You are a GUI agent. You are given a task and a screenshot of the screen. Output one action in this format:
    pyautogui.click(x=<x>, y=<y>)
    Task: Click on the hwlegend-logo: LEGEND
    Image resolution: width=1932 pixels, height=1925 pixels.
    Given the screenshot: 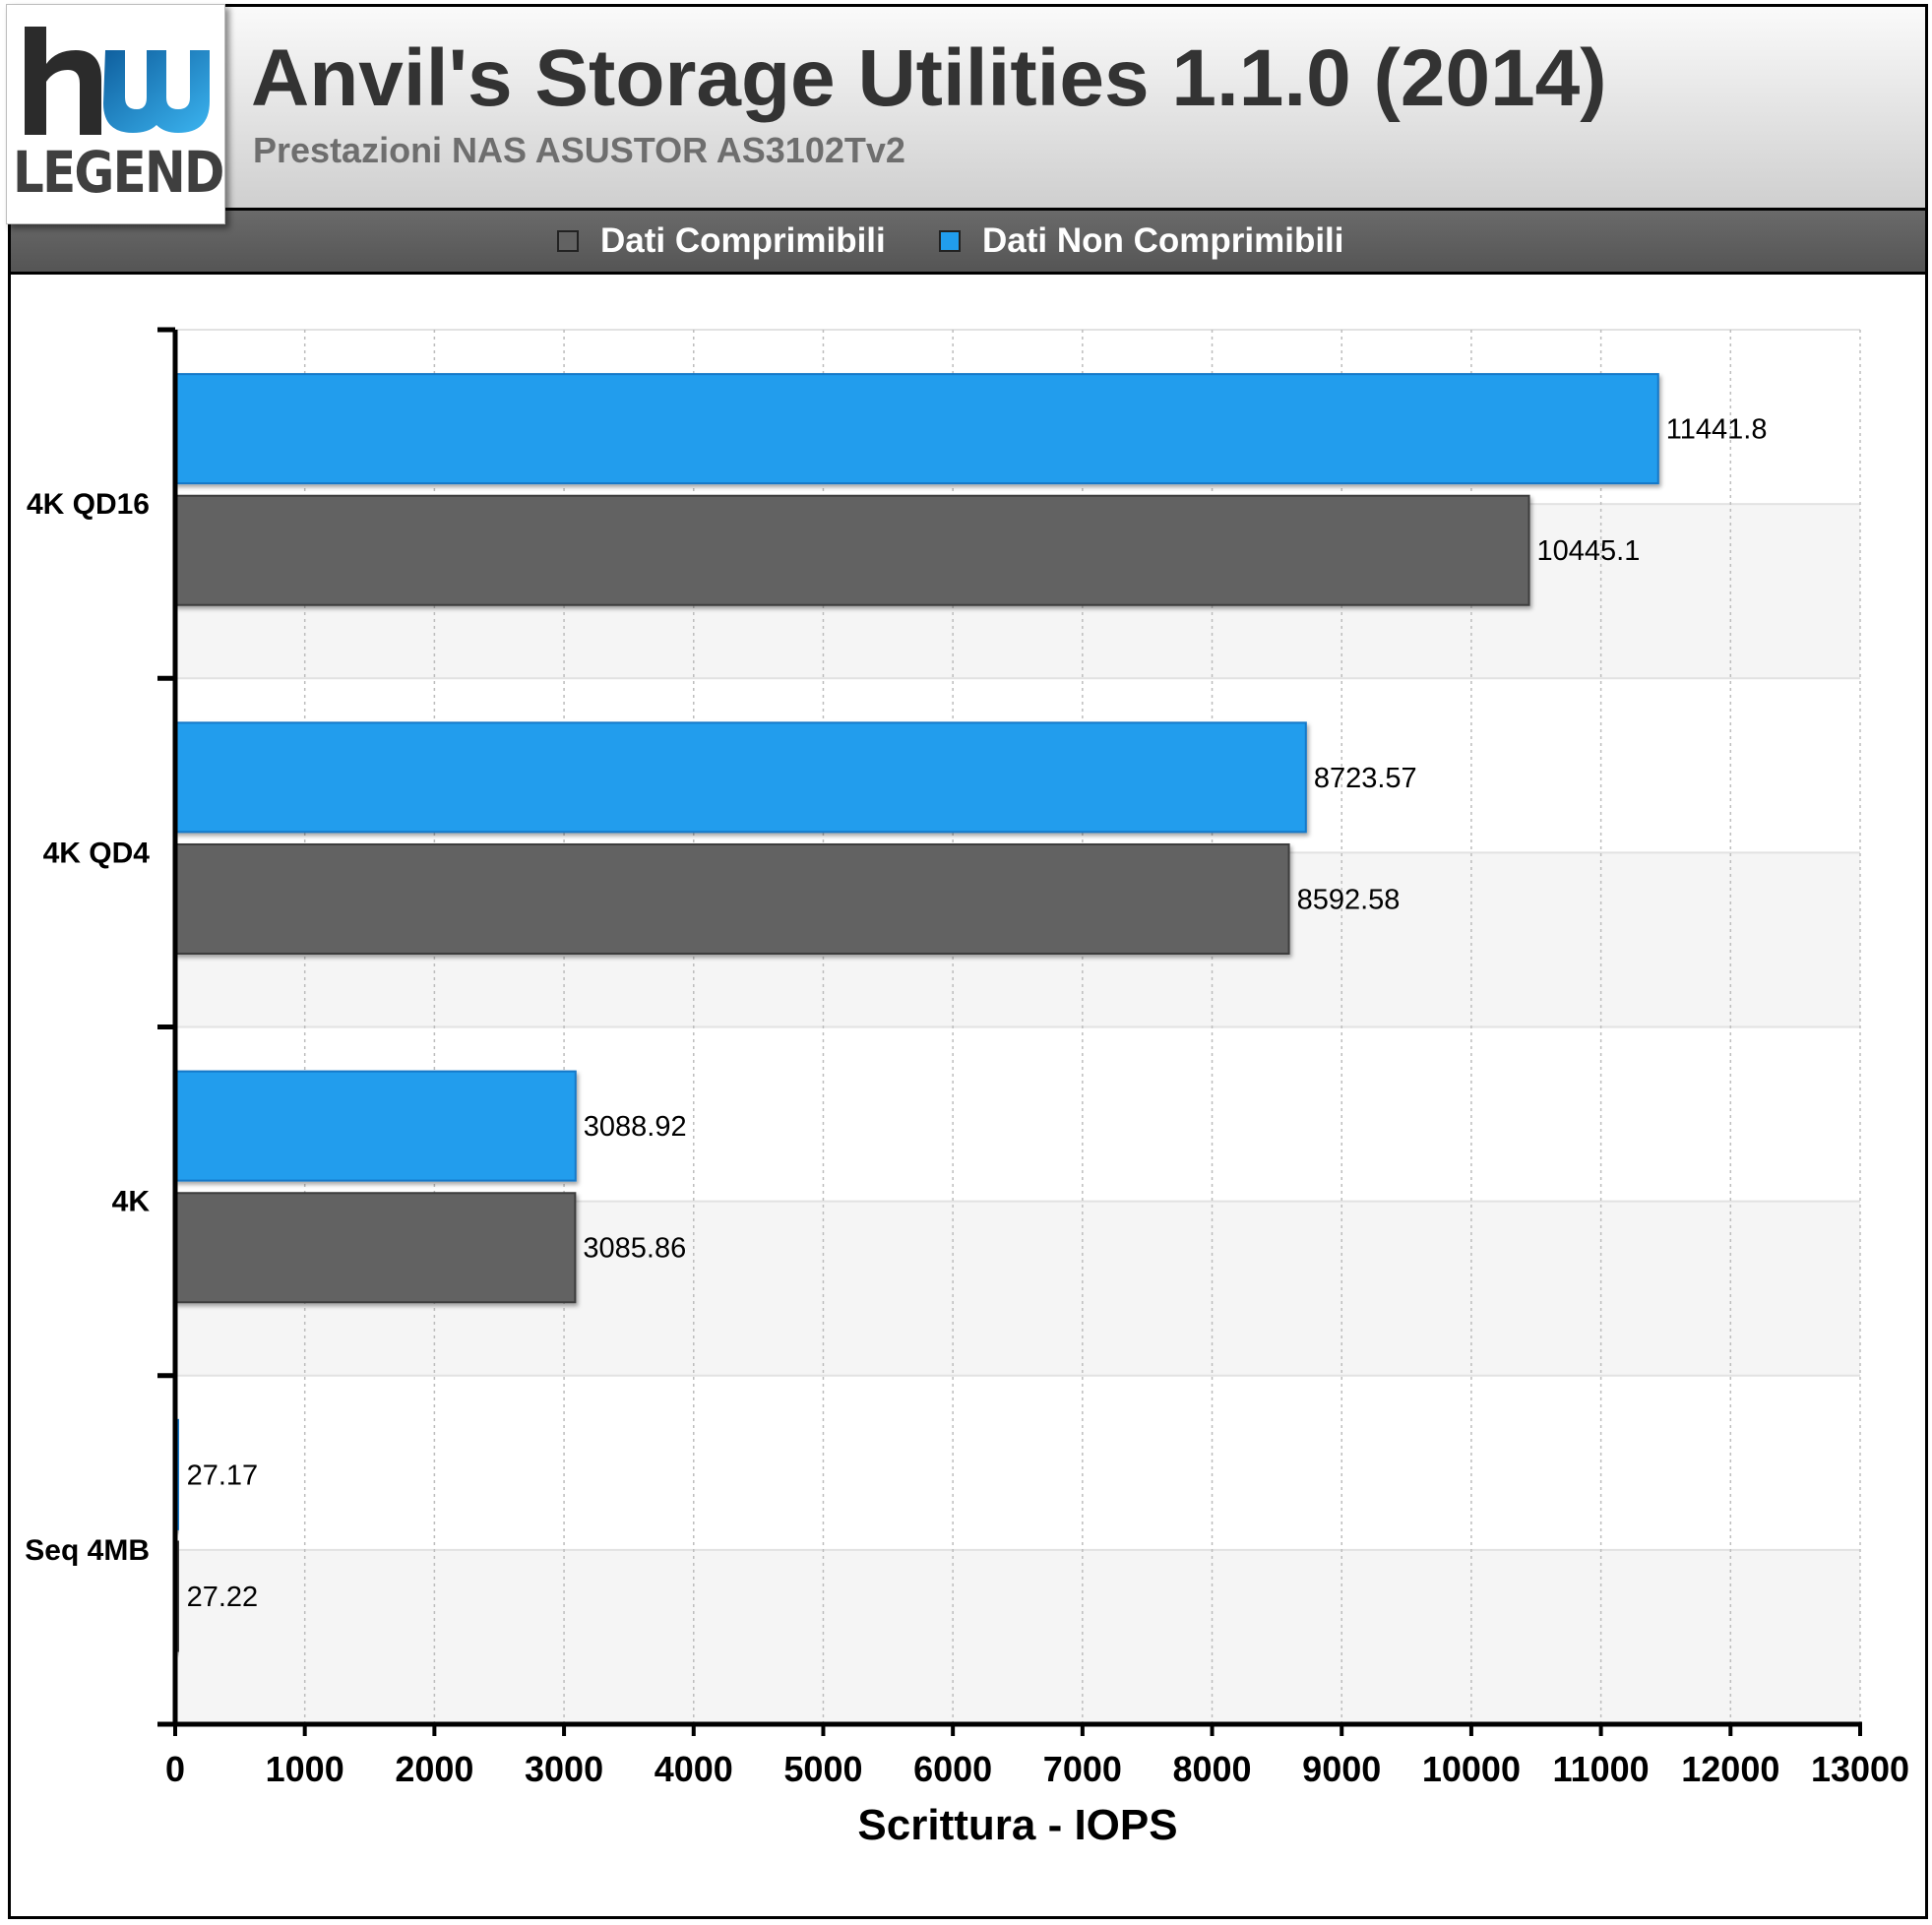 What is the action you would take?
    pyautogui.click(x=115, y=114)
    